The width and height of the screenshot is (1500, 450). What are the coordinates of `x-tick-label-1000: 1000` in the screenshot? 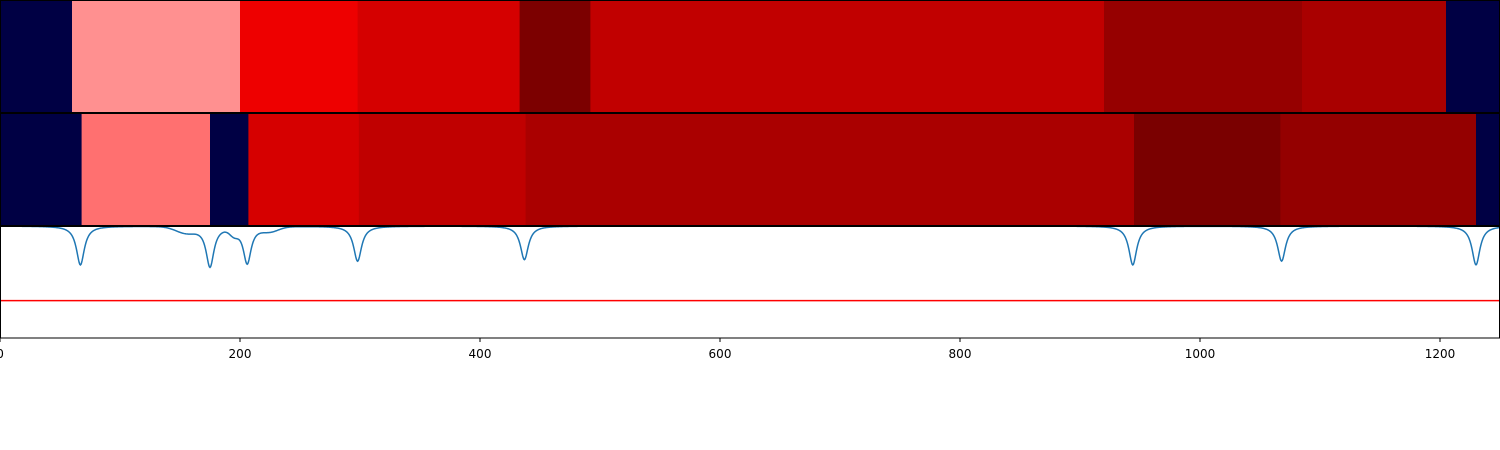 It's located at (1200, 354).